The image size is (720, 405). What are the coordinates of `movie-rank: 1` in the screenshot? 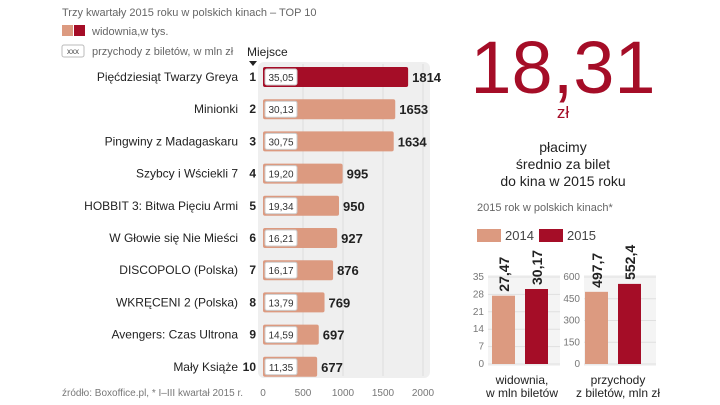 It's located at (252, 77).